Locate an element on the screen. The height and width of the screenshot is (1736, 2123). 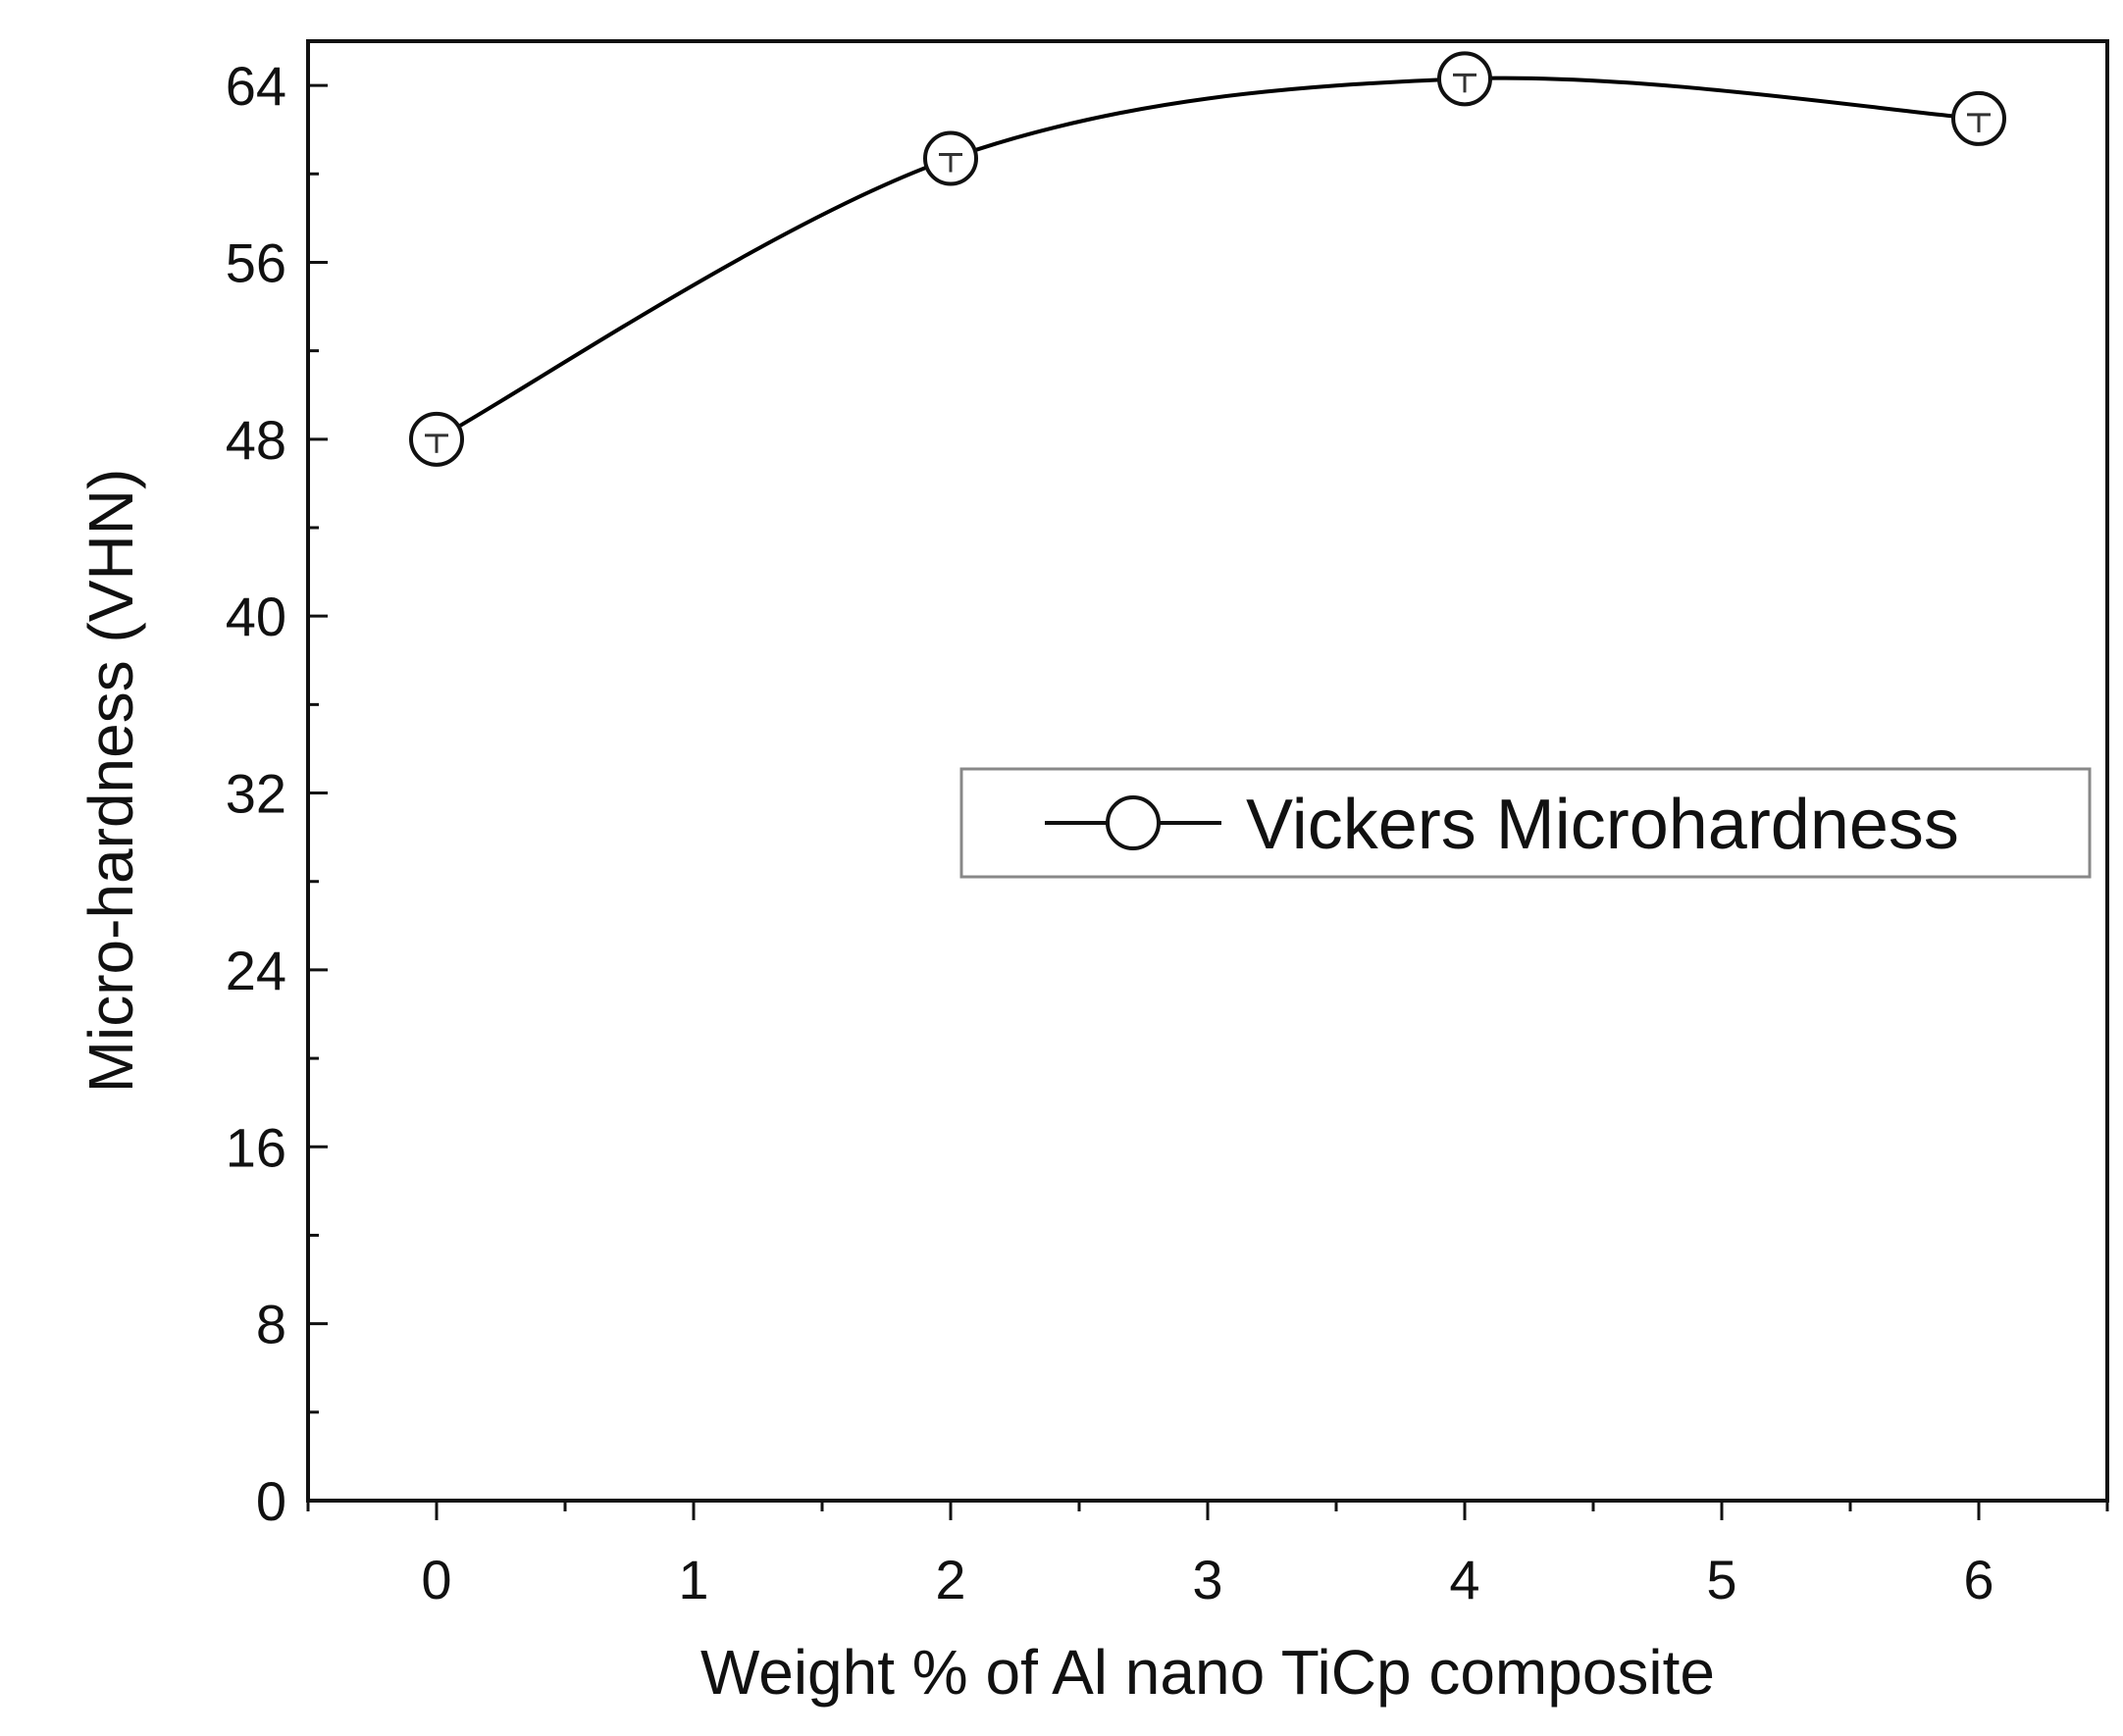
x-axis-ticks: 0 1 2 3 4 5 6 is located at coordinates (1207, 1556).